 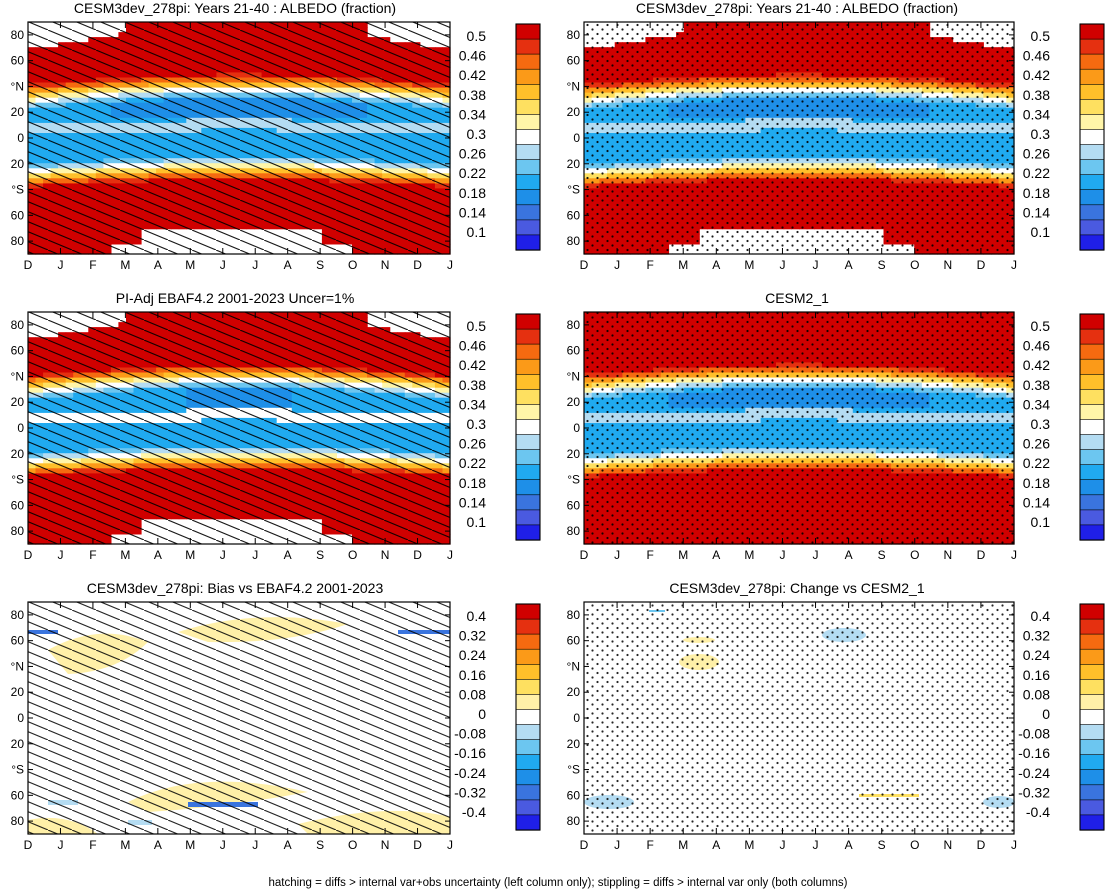 I want to click on hatch-overlay, so click(x=239, y=138).